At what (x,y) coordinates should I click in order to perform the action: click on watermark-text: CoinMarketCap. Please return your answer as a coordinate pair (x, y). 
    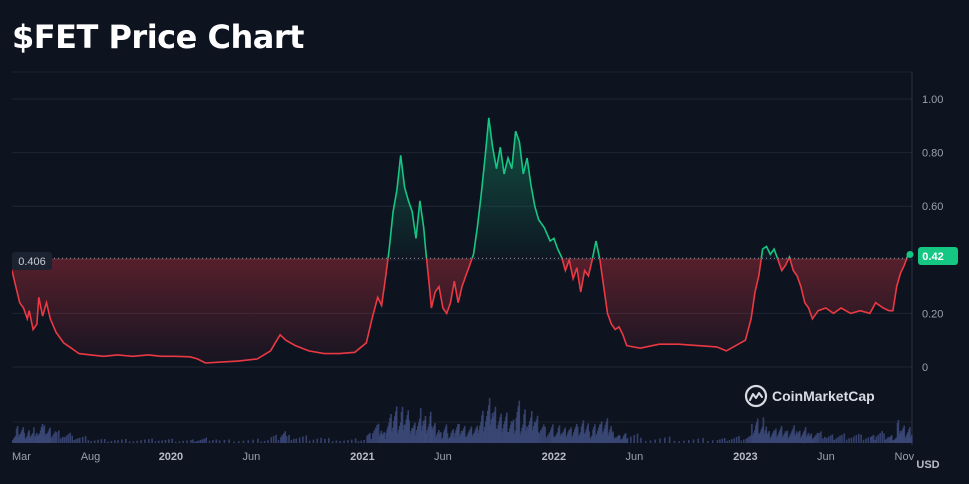
    Looking at the image, I should click on (823, 396).